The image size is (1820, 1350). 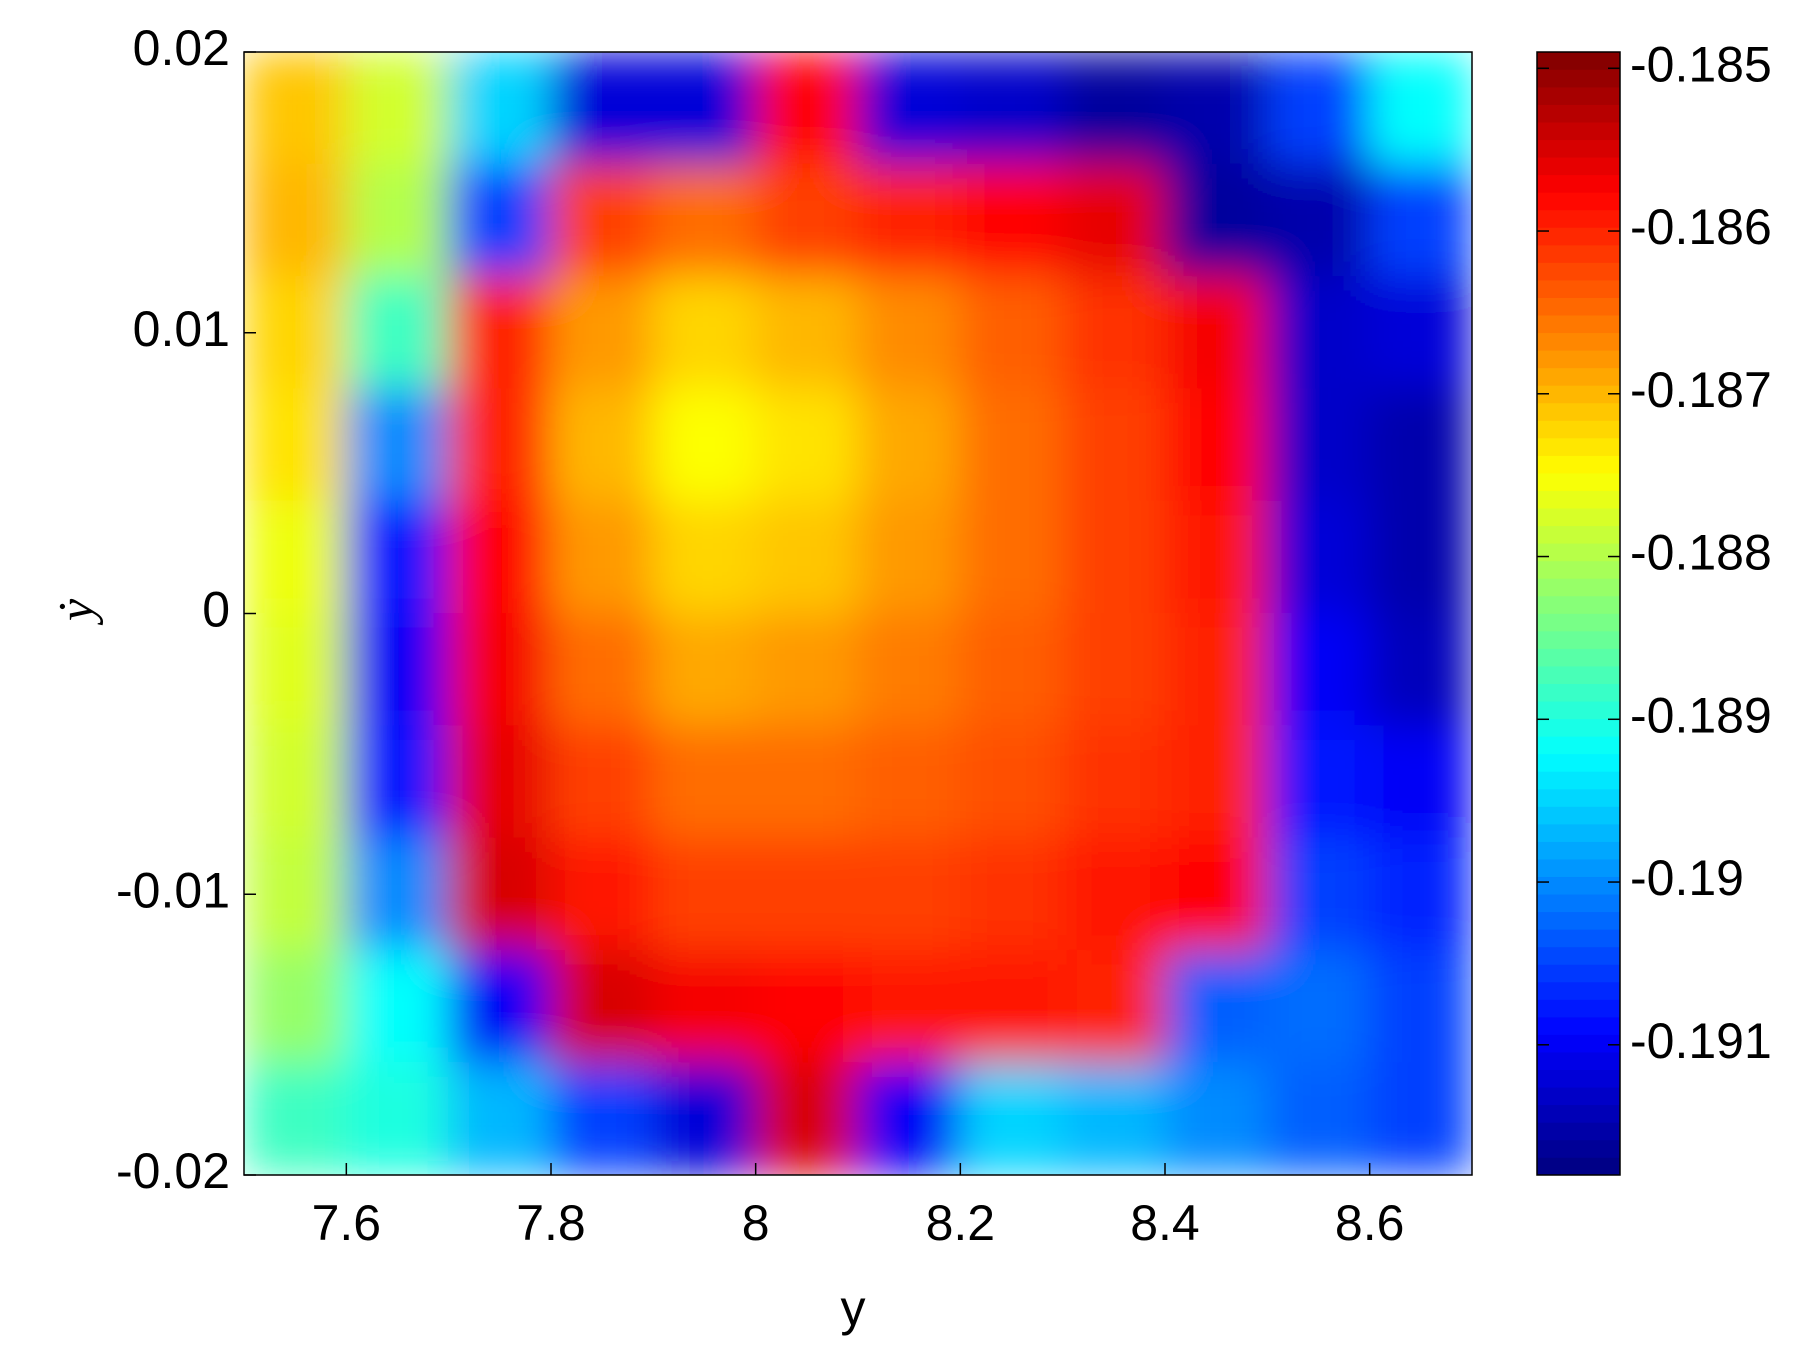 I want to click on colorbar-tick-label: -0.19, so click(x=1687, y=878).